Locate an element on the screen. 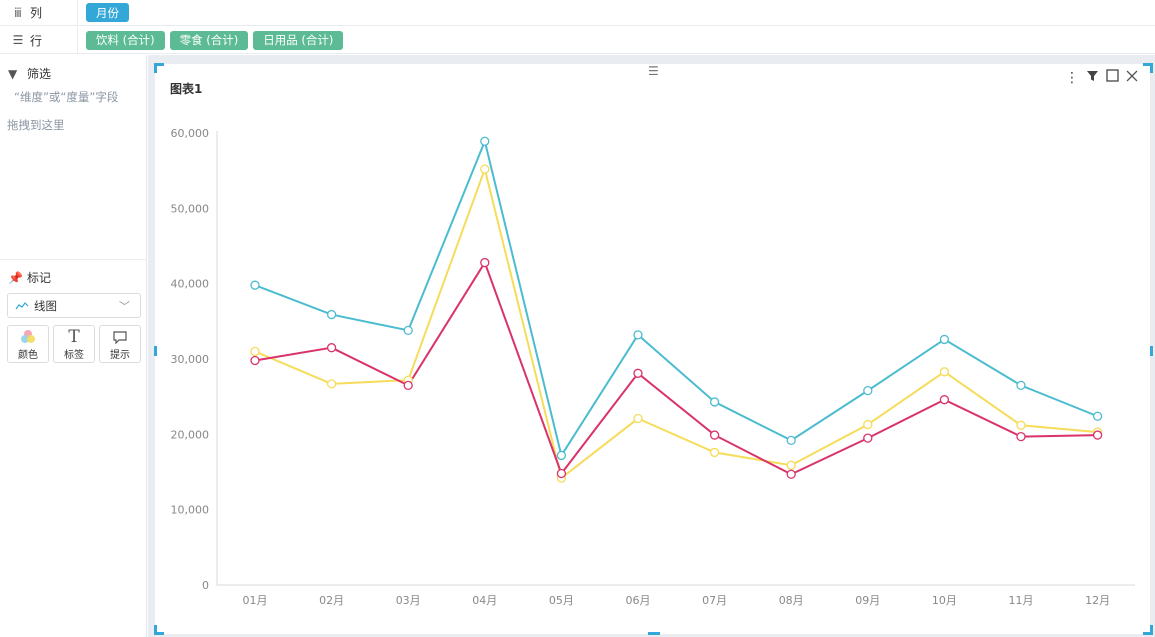 The height and width of the screenshot is (637, 1155). color-button: 颜色 is located at coordinates (28, 344).